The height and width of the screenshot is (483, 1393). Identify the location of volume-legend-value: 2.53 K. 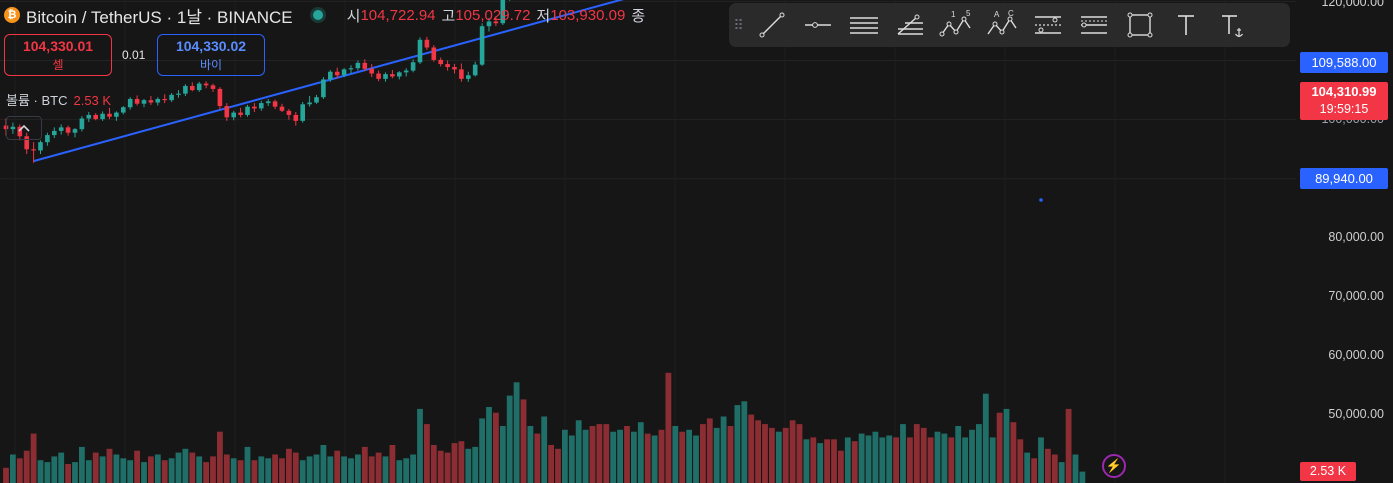
(92, 100).